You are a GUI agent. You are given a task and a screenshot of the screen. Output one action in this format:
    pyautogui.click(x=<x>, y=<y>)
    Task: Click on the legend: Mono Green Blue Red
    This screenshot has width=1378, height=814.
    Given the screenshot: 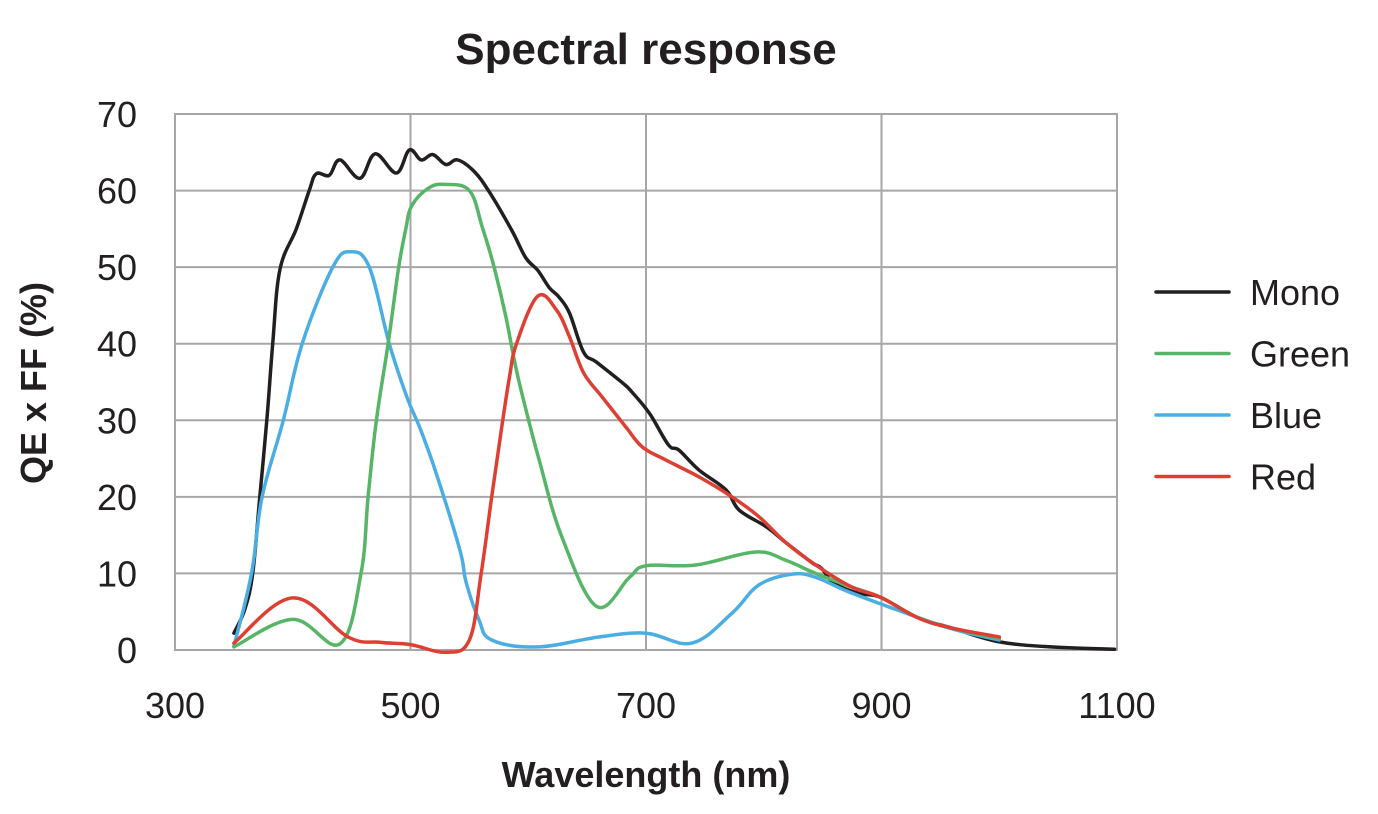 What is the action you would take?
    pyautogui.click(x=1252, y=385)
    